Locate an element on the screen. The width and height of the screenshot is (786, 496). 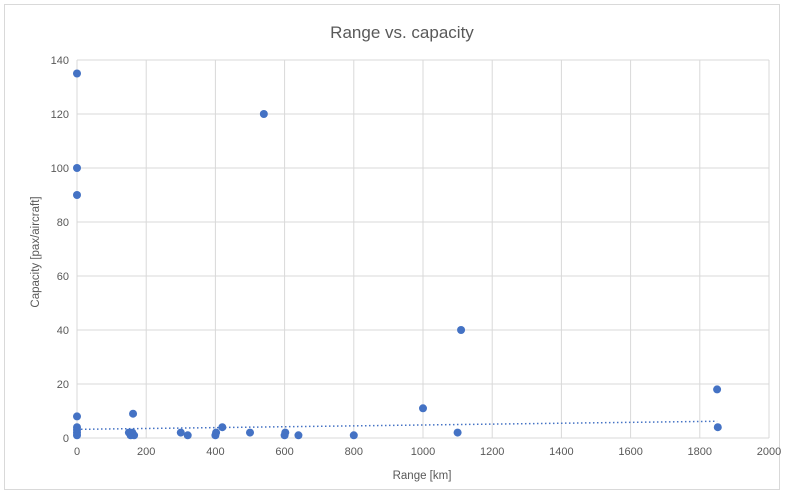
x-tick-label: 1000 is located at coordinates (423, 452).